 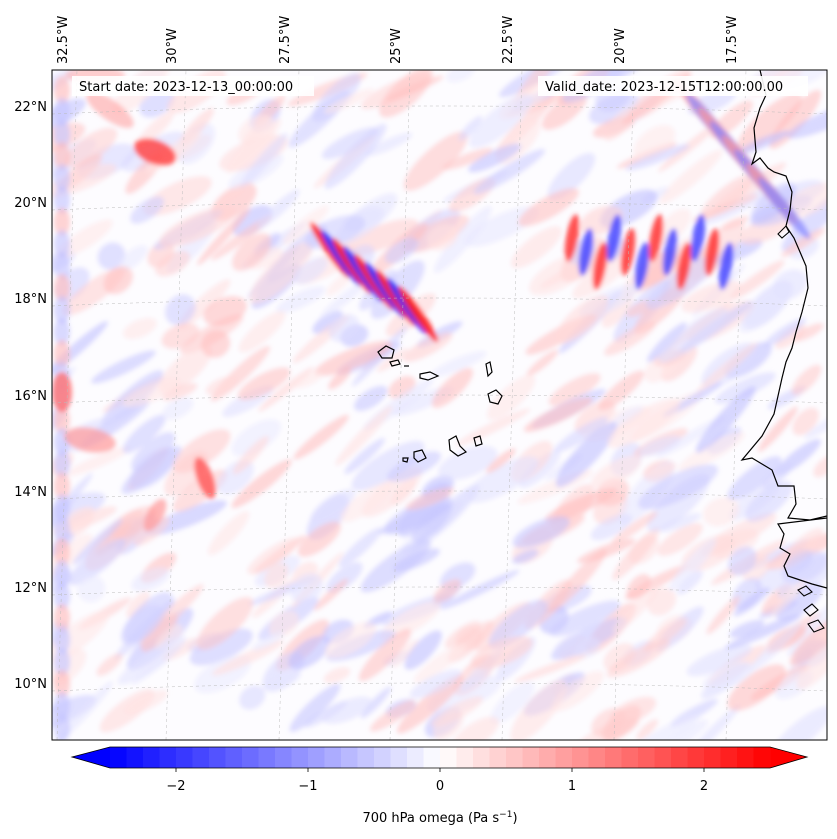 I want to click on lon-label: 25°W, so click(x=396, y=46).